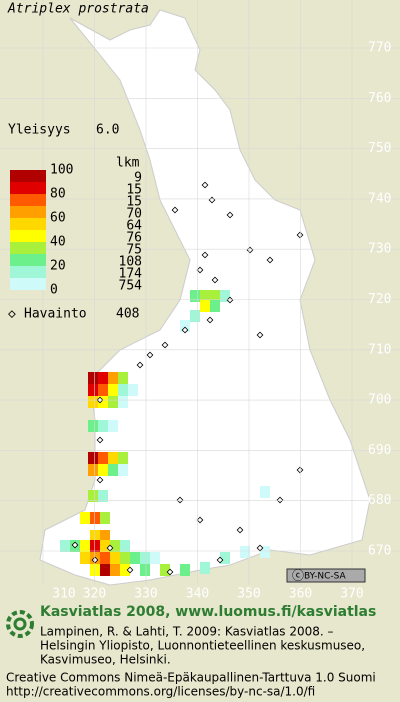 This screenshot has width=400, height=702. What do you see at coordinates (379, 299) in the screenshot?
I see `y-tick-label: 720` at bounding box center [379, 299].